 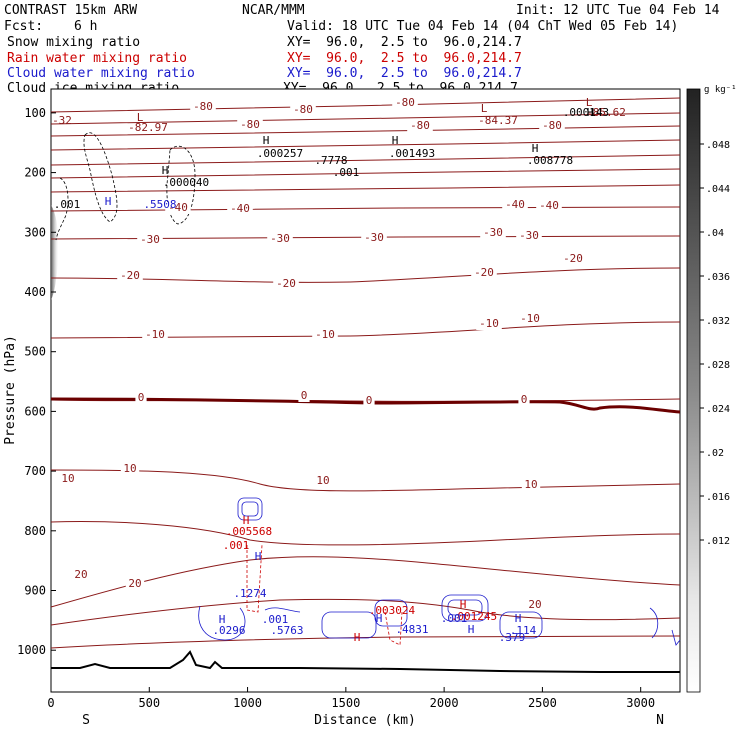 I want to click on y-tick-label: 500, so click(x=35, y=352).